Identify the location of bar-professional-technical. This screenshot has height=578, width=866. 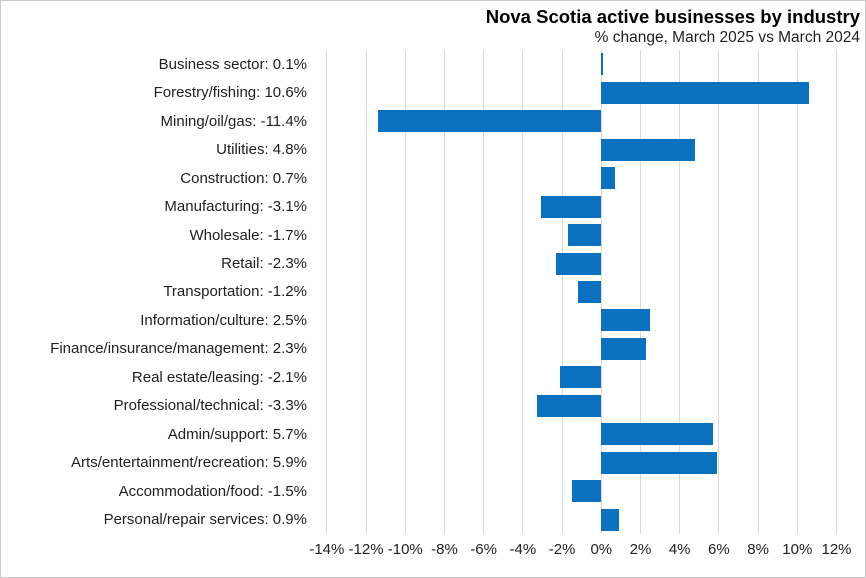
(569, 405).